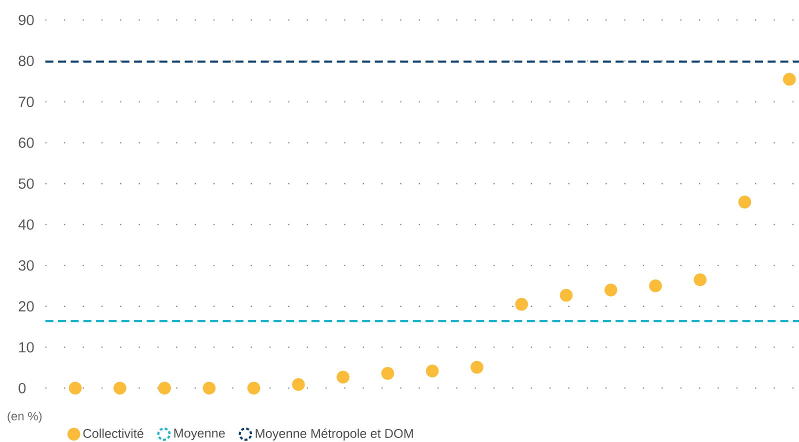 This screenshot has height=442, width=799. I want to click on legend-label: Moyenne, so click(199, 434).